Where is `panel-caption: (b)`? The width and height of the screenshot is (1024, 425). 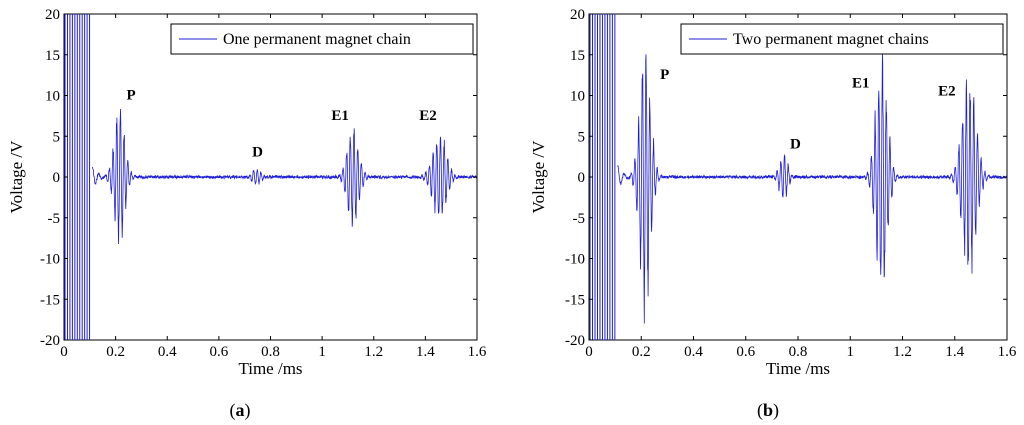 panel-caption: (b) is located at coordinates (768, 410).